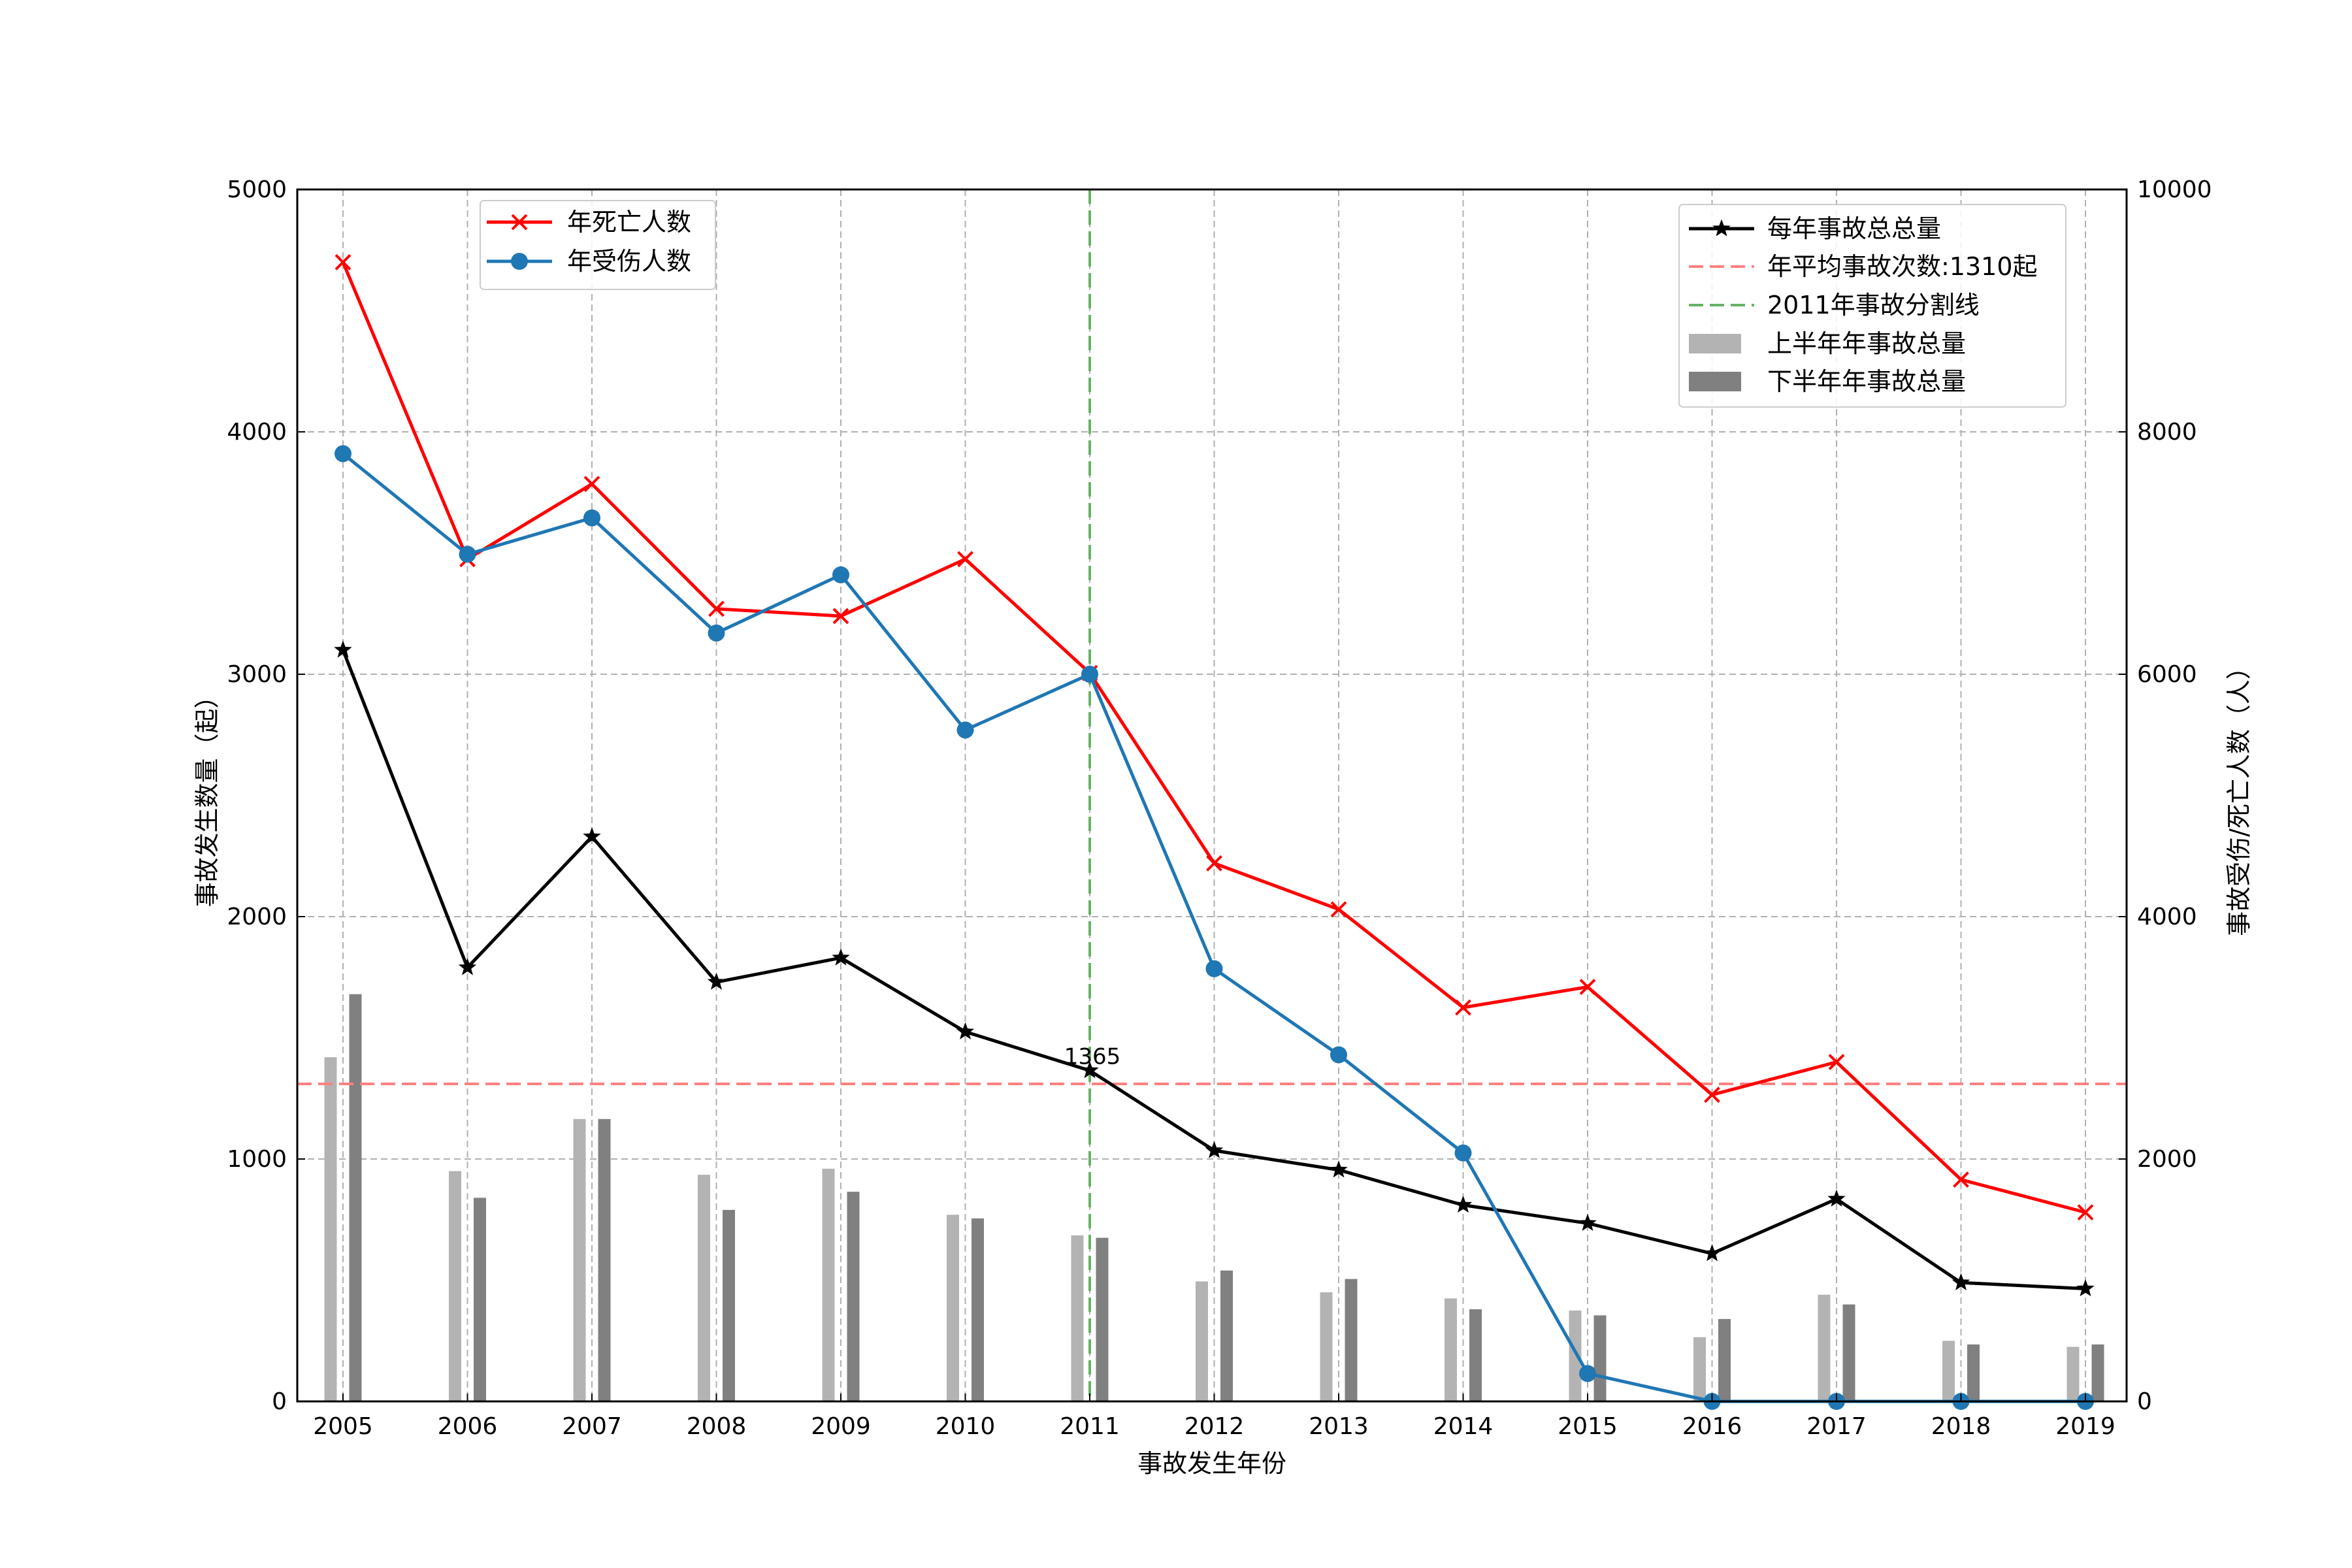 The image size is (2352, 1568). What do you see at coordinates (1211, 1463) in the screenshot?
I see `x-axis-title: 事故发生年份` at bounding box center [1211, 1463].